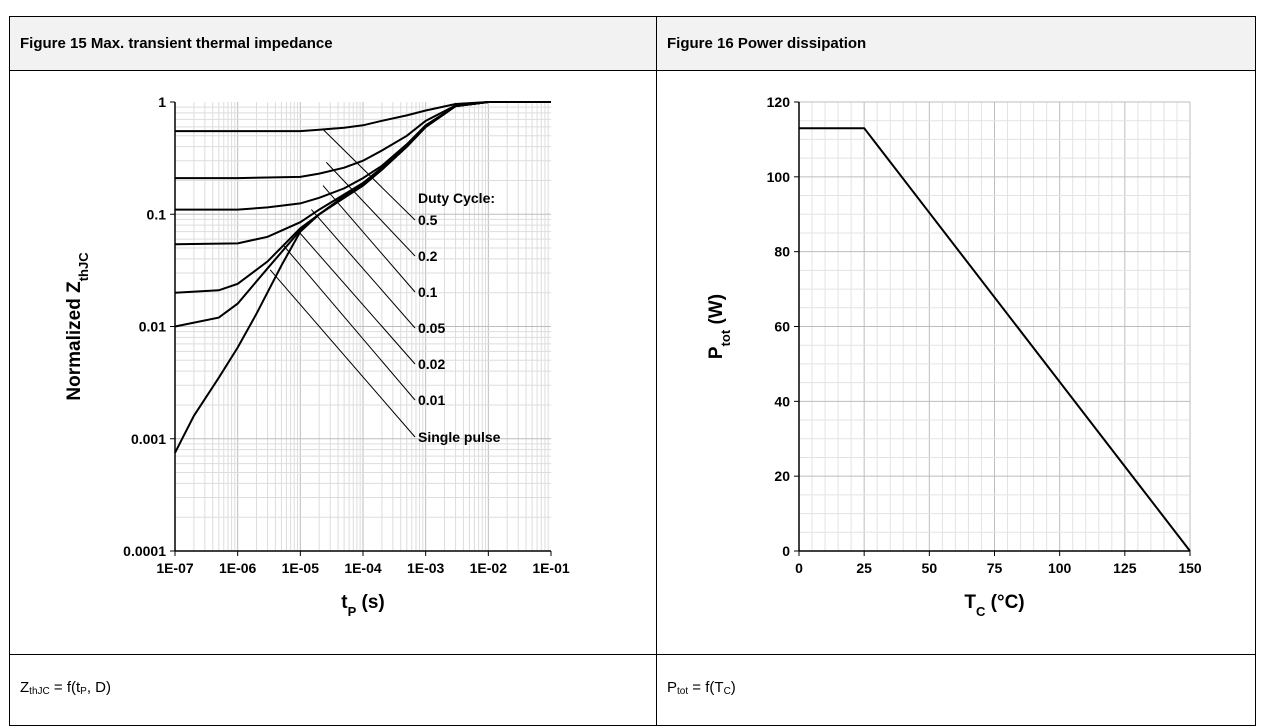 The height and width of the screenshot is (726, 1266). What do you see at coordinates (716, 312) in the screenshot?
I see `y-axis-title-rest: (W)` at bounding box center [716, 312].